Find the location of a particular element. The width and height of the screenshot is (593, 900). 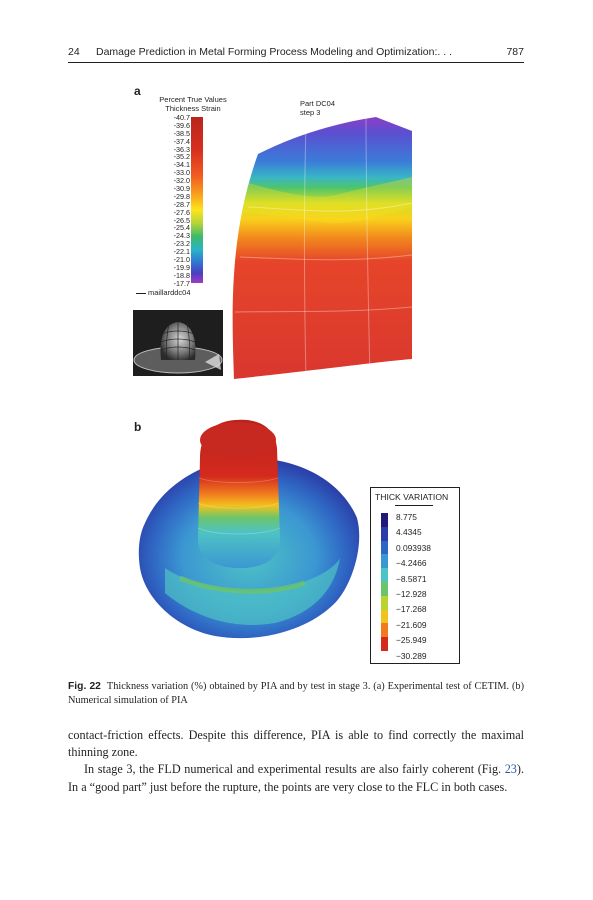

panel-a-legend-title: Percent True Values Thickness Strain is located at coordinates (193, 104).